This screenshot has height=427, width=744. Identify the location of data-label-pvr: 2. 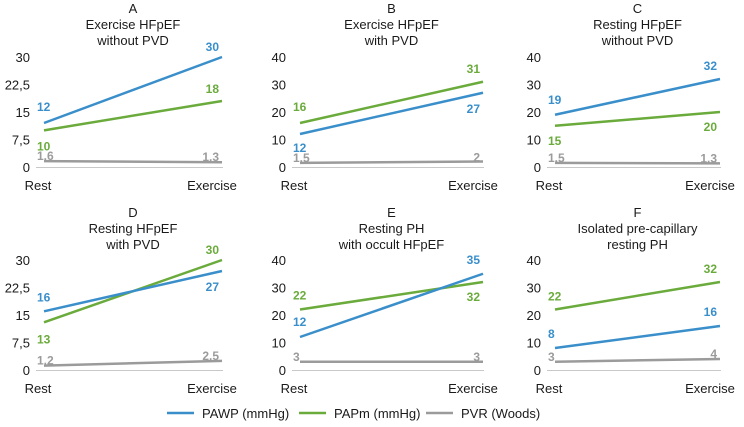
(476, 158).